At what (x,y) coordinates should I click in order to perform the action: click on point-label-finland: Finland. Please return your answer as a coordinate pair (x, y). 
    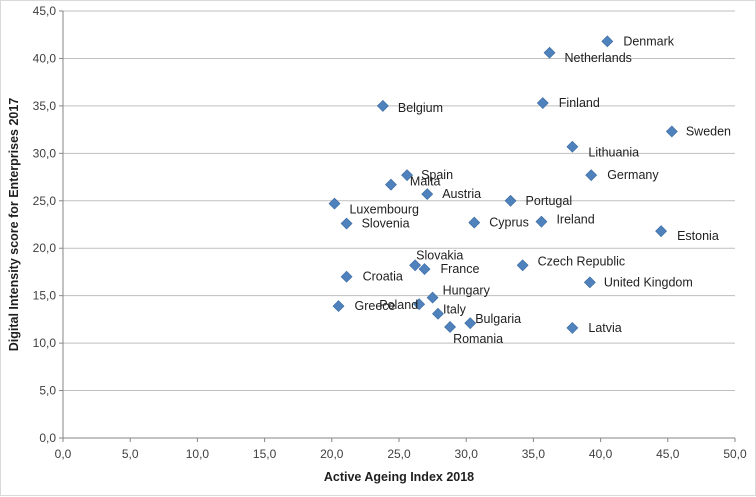
    Looking at the image, I should click on (579, 103).